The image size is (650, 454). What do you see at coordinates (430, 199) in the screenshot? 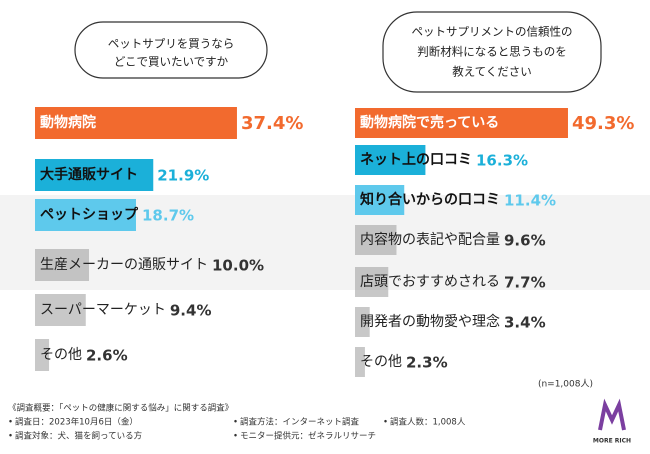
I see `category-label: 知り合いからの口コミ` at bounding box center [430, 199].